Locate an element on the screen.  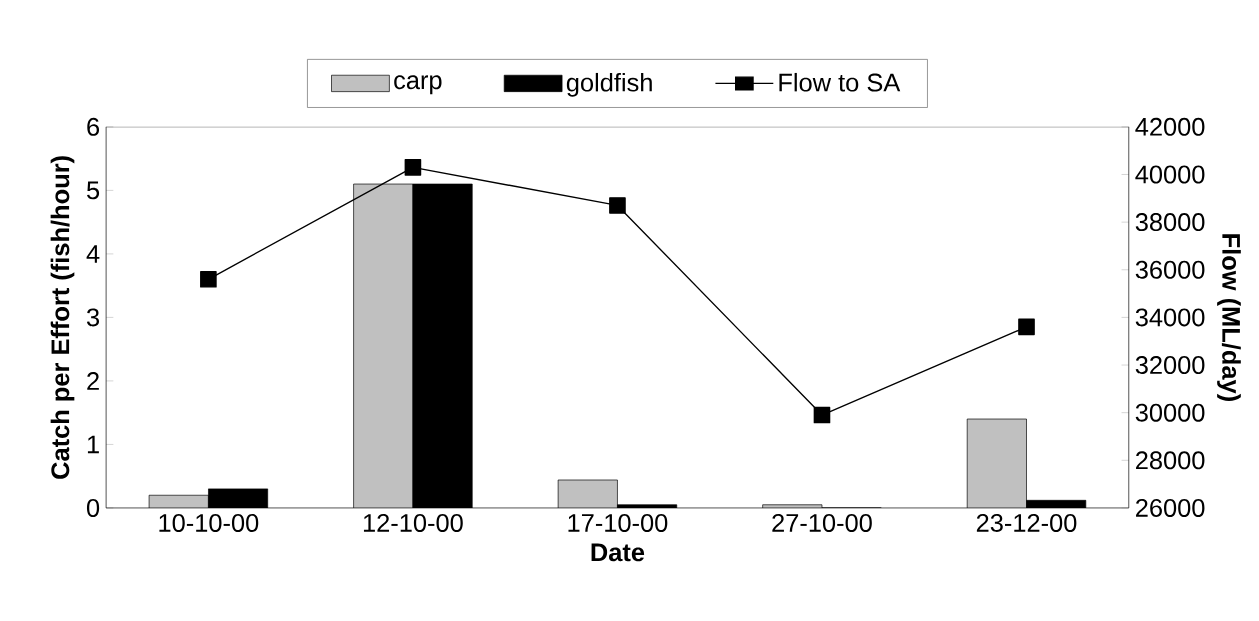
x-axis-title: Date is located at coordinates (618, 552).